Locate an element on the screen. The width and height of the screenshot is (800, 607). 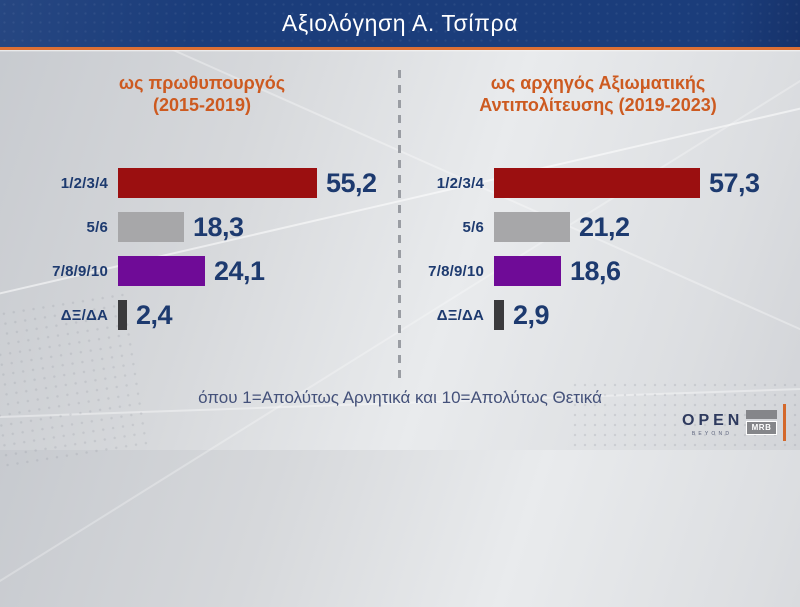
value-label: 2,9 is located at coordinates (531, 314).